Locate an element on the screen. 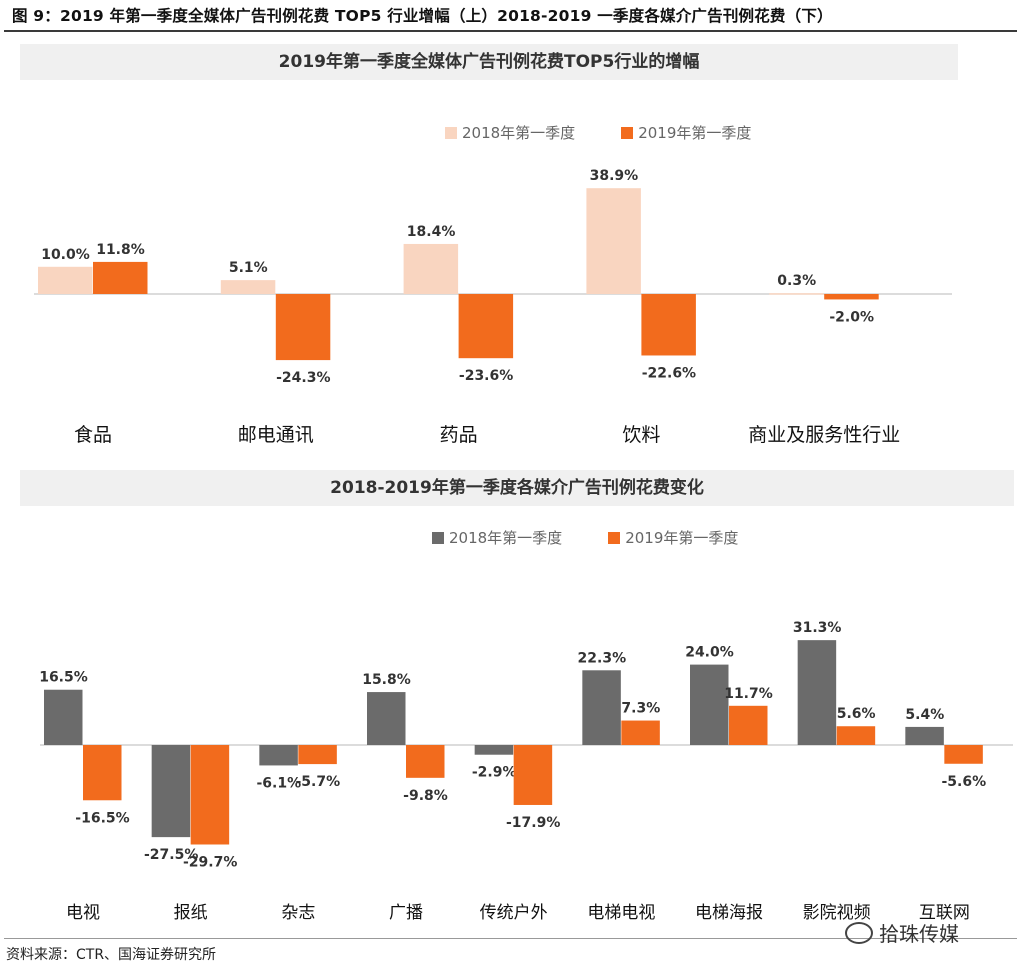  category-label: 商业及服务性行业 is located at coordinates (824, 435).